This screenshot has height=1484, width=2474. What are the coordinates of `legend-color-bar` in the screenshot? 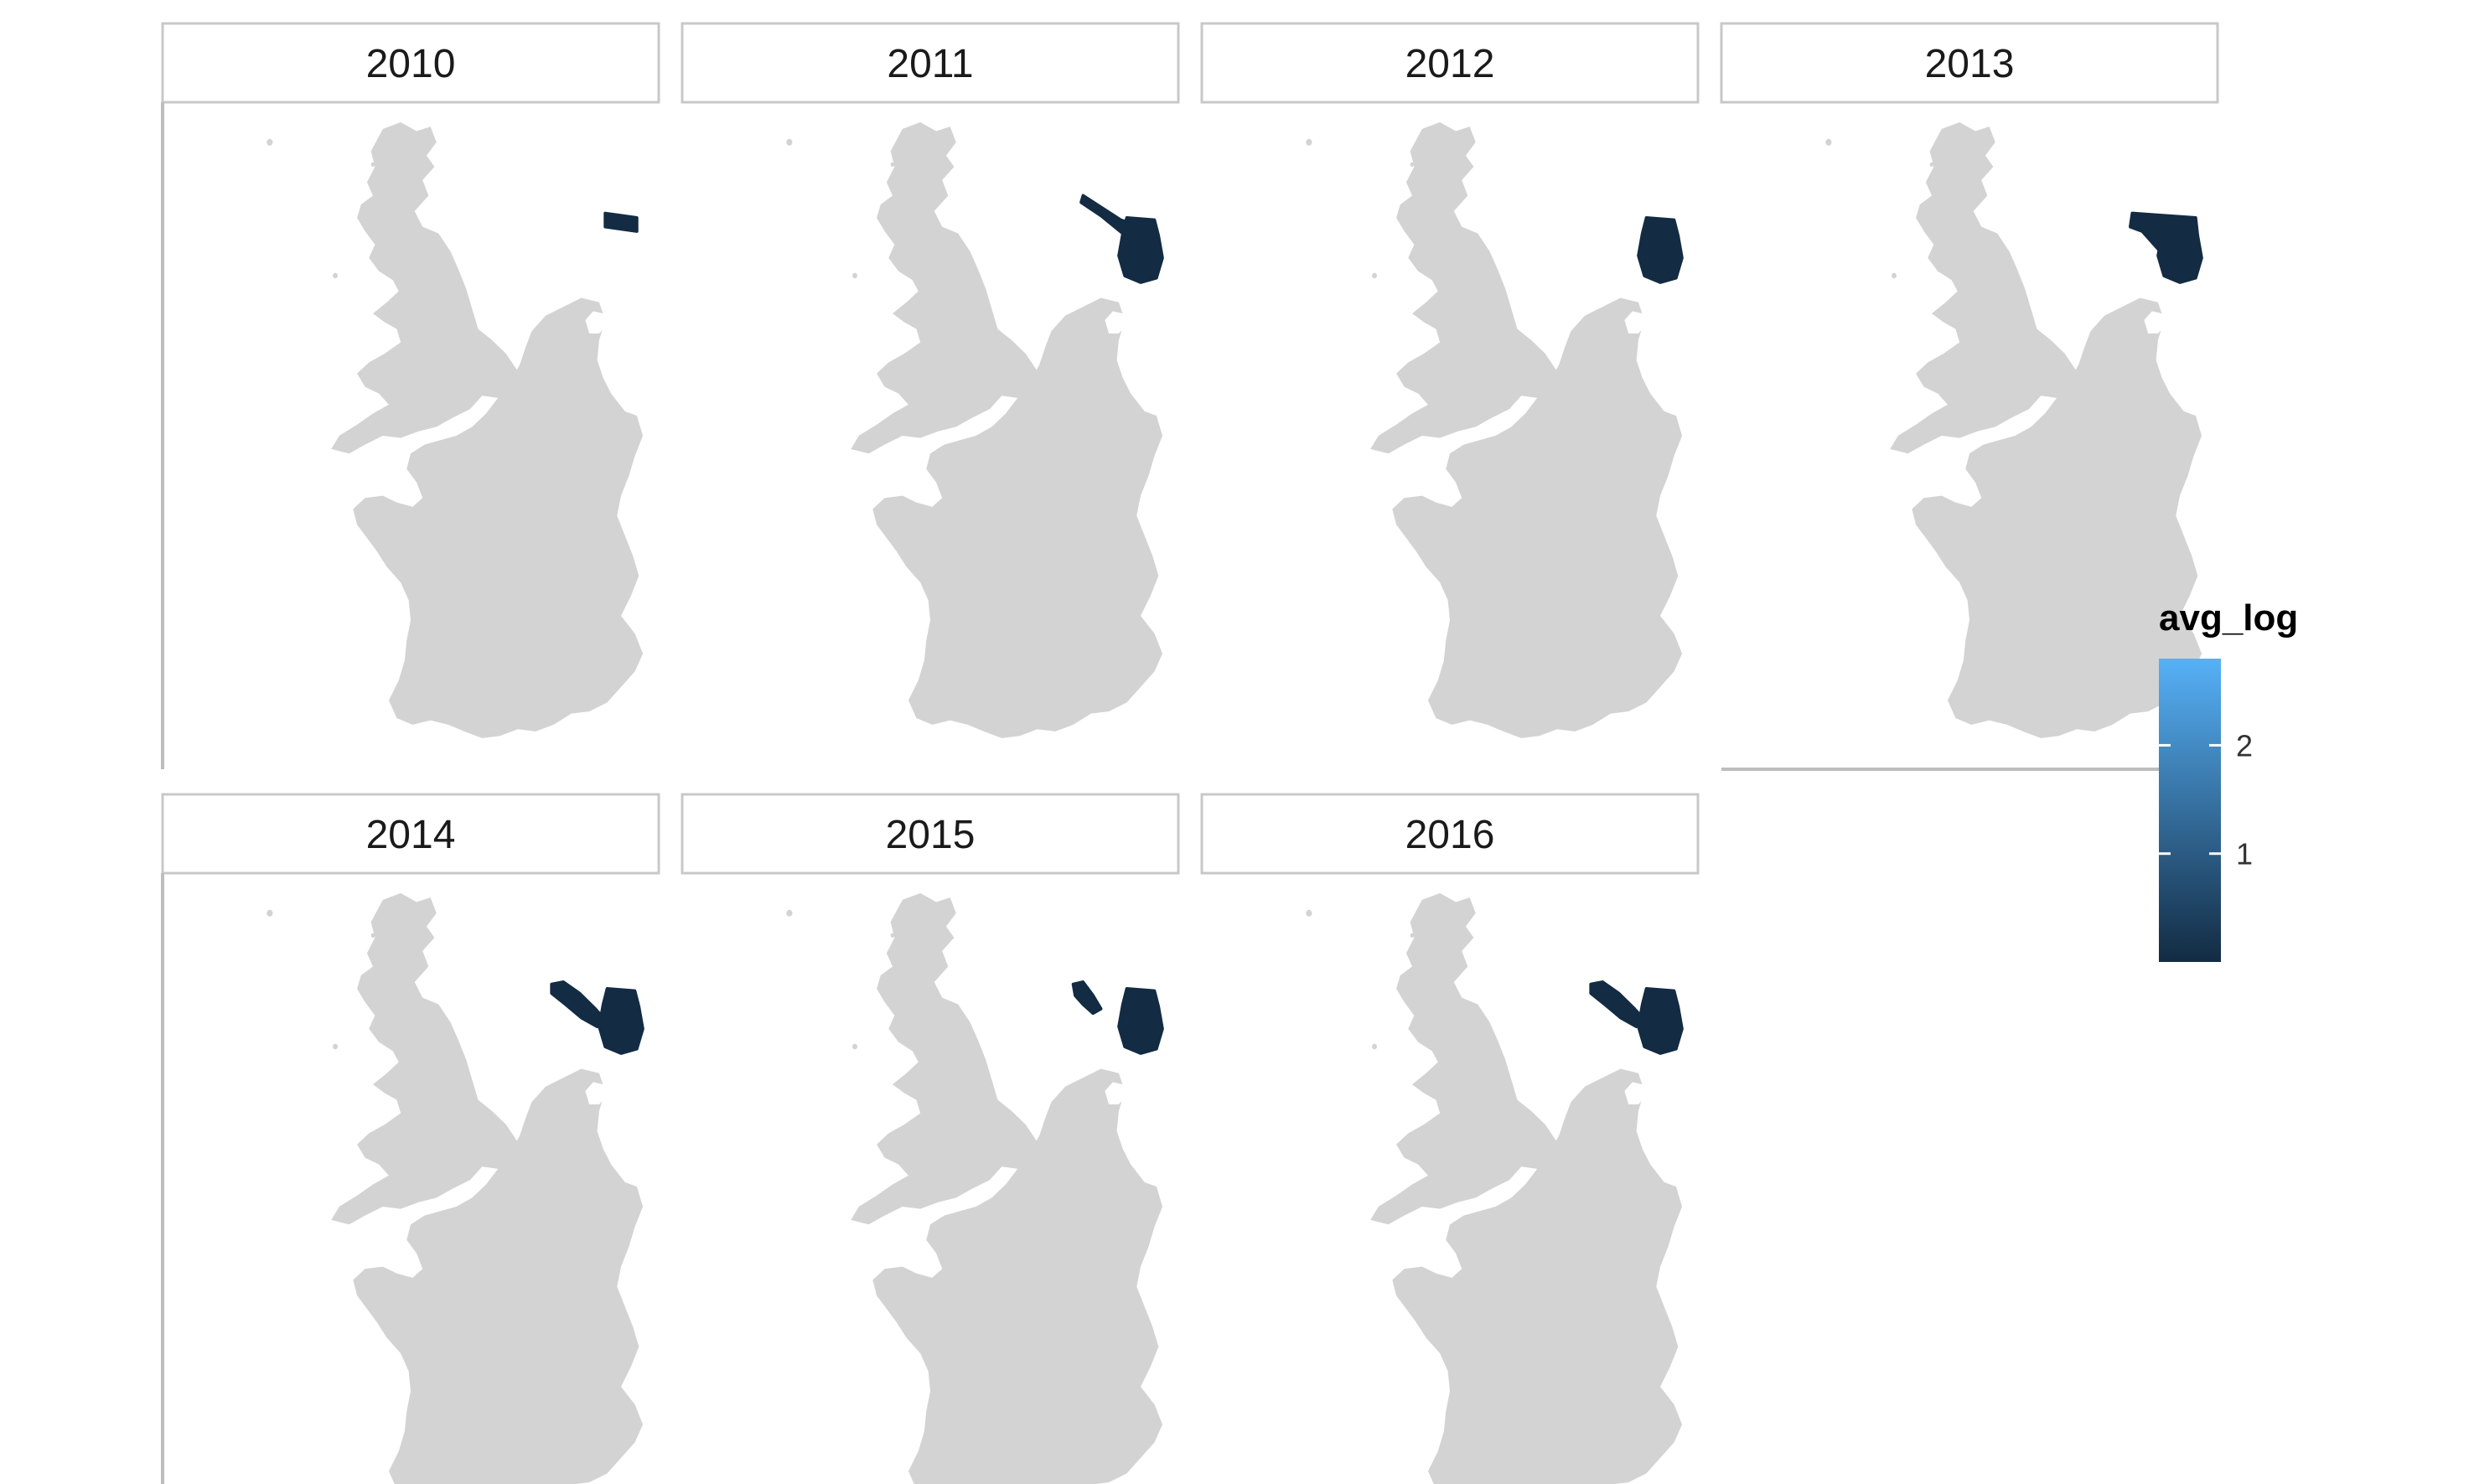 It's located at (2190, 810).